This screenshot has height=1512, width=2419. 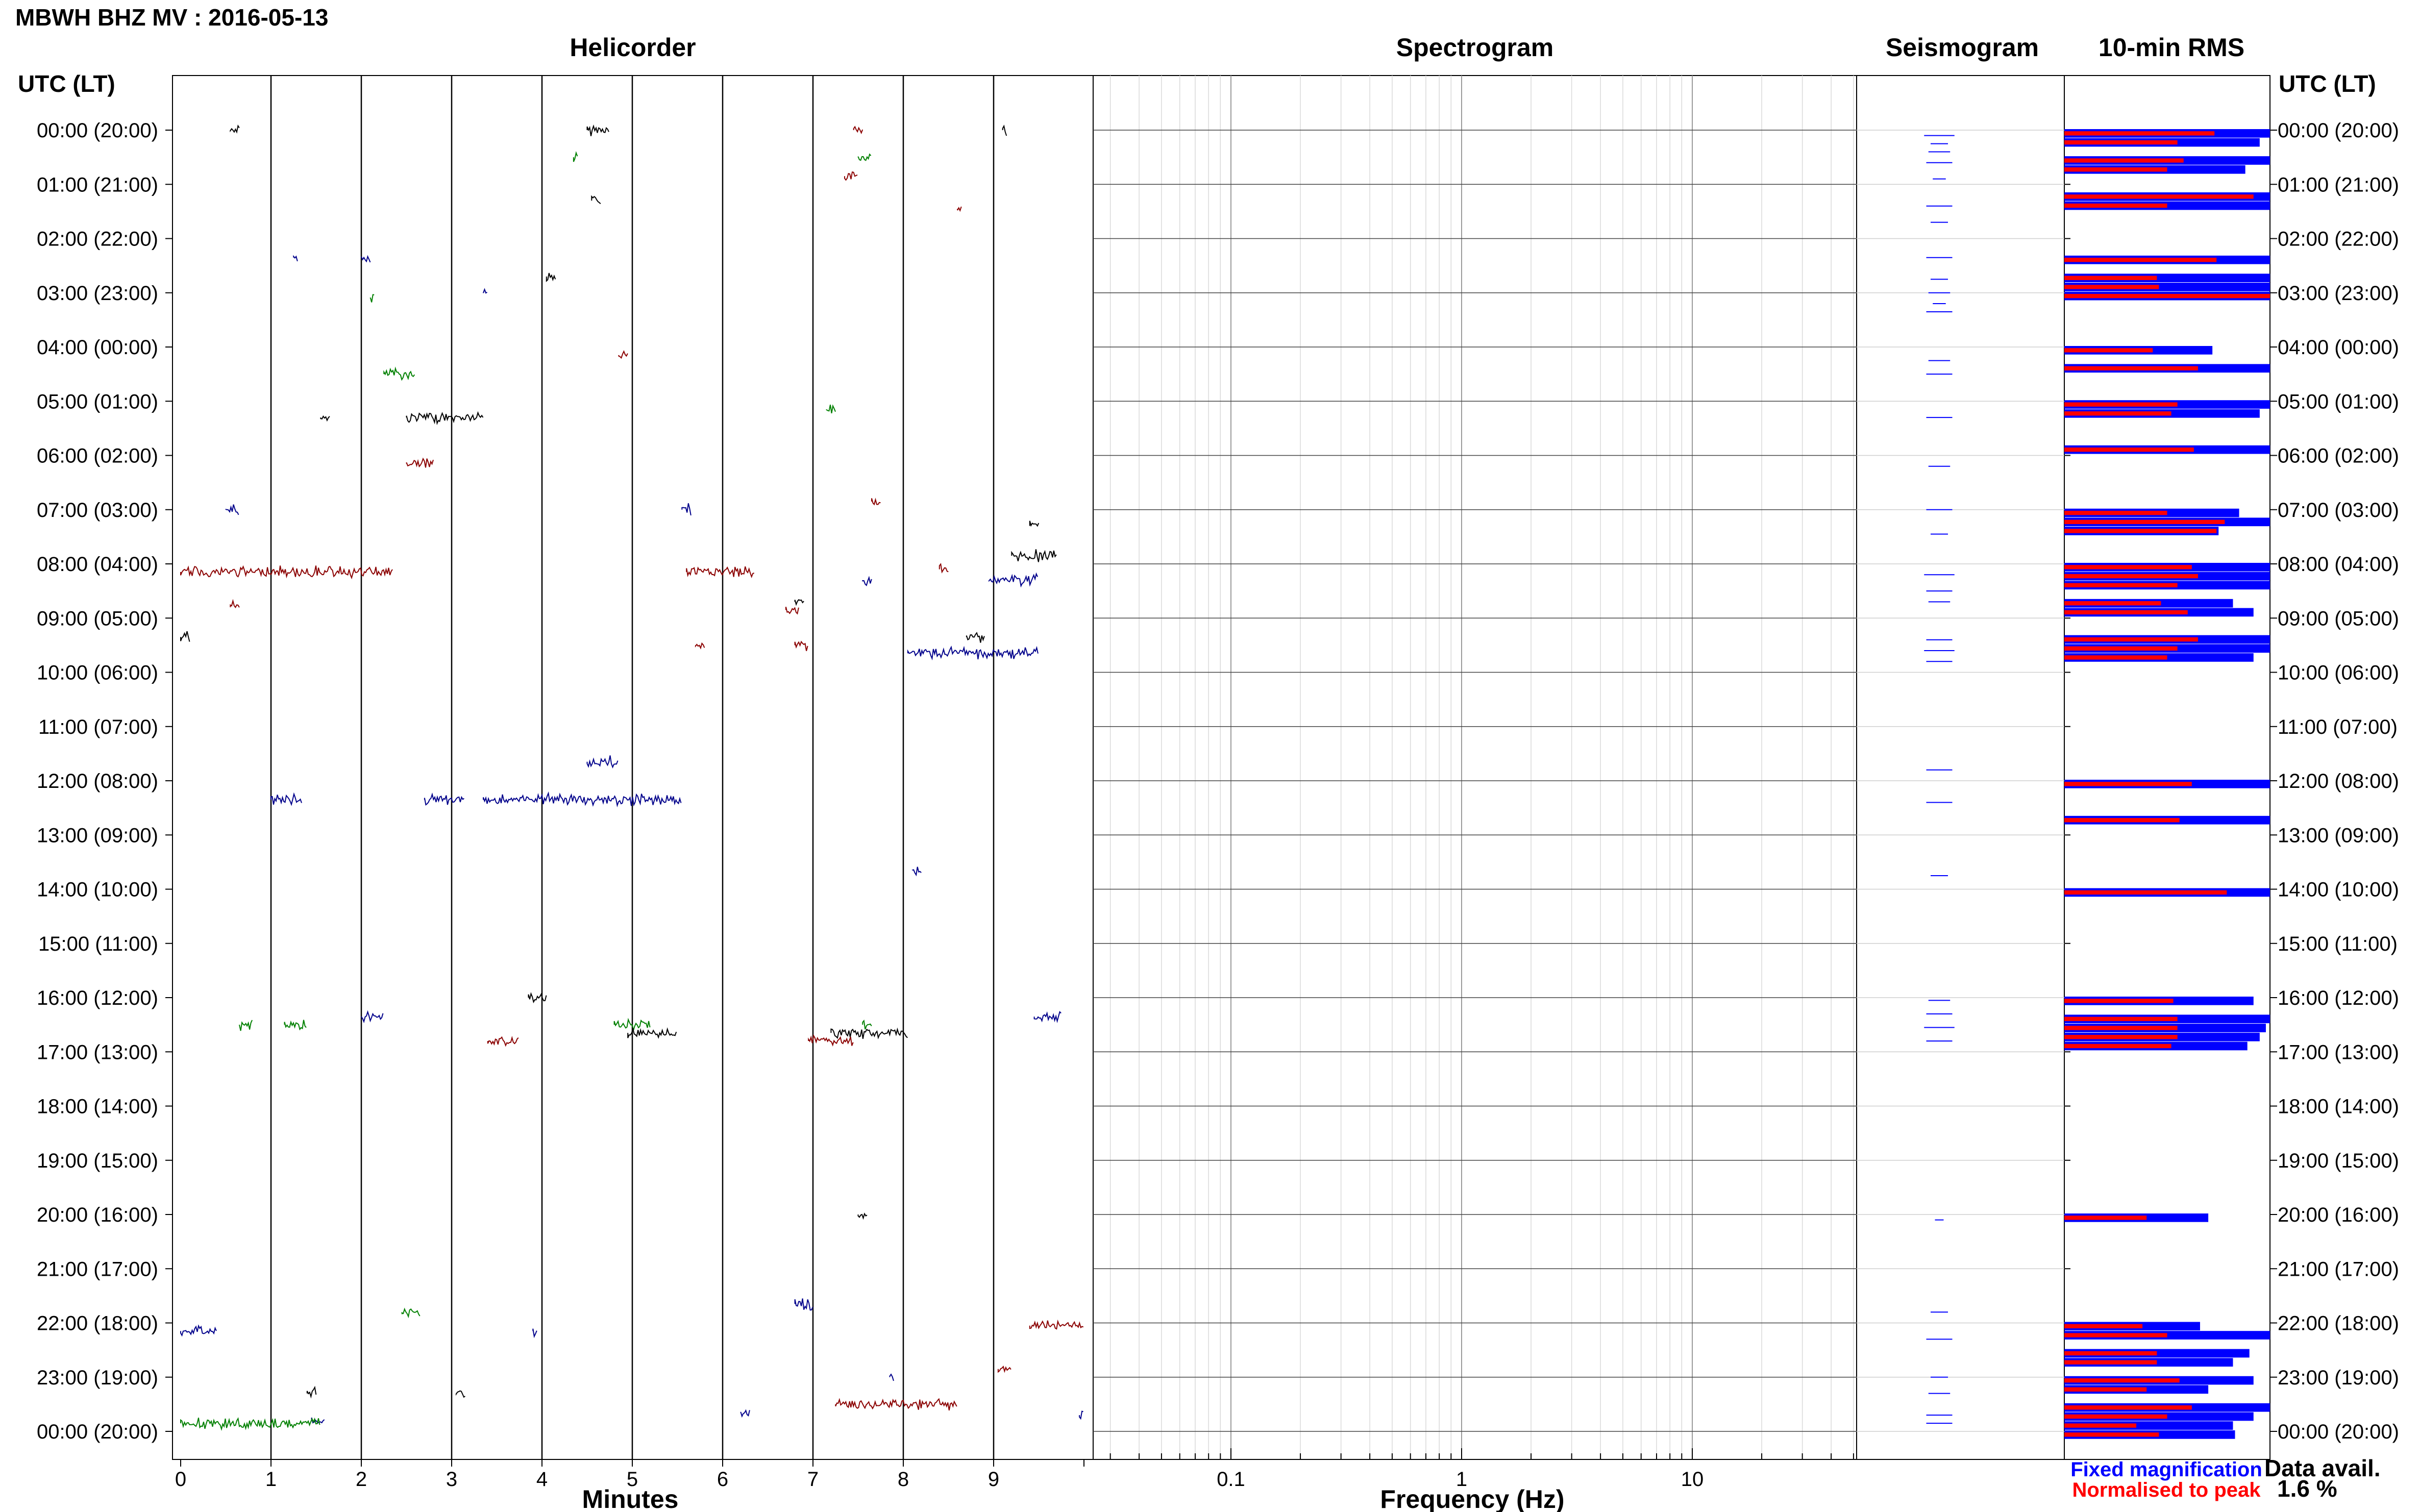 I want to click on time-label-right: 01:00 (21:00), so click(x=2338, y=184).